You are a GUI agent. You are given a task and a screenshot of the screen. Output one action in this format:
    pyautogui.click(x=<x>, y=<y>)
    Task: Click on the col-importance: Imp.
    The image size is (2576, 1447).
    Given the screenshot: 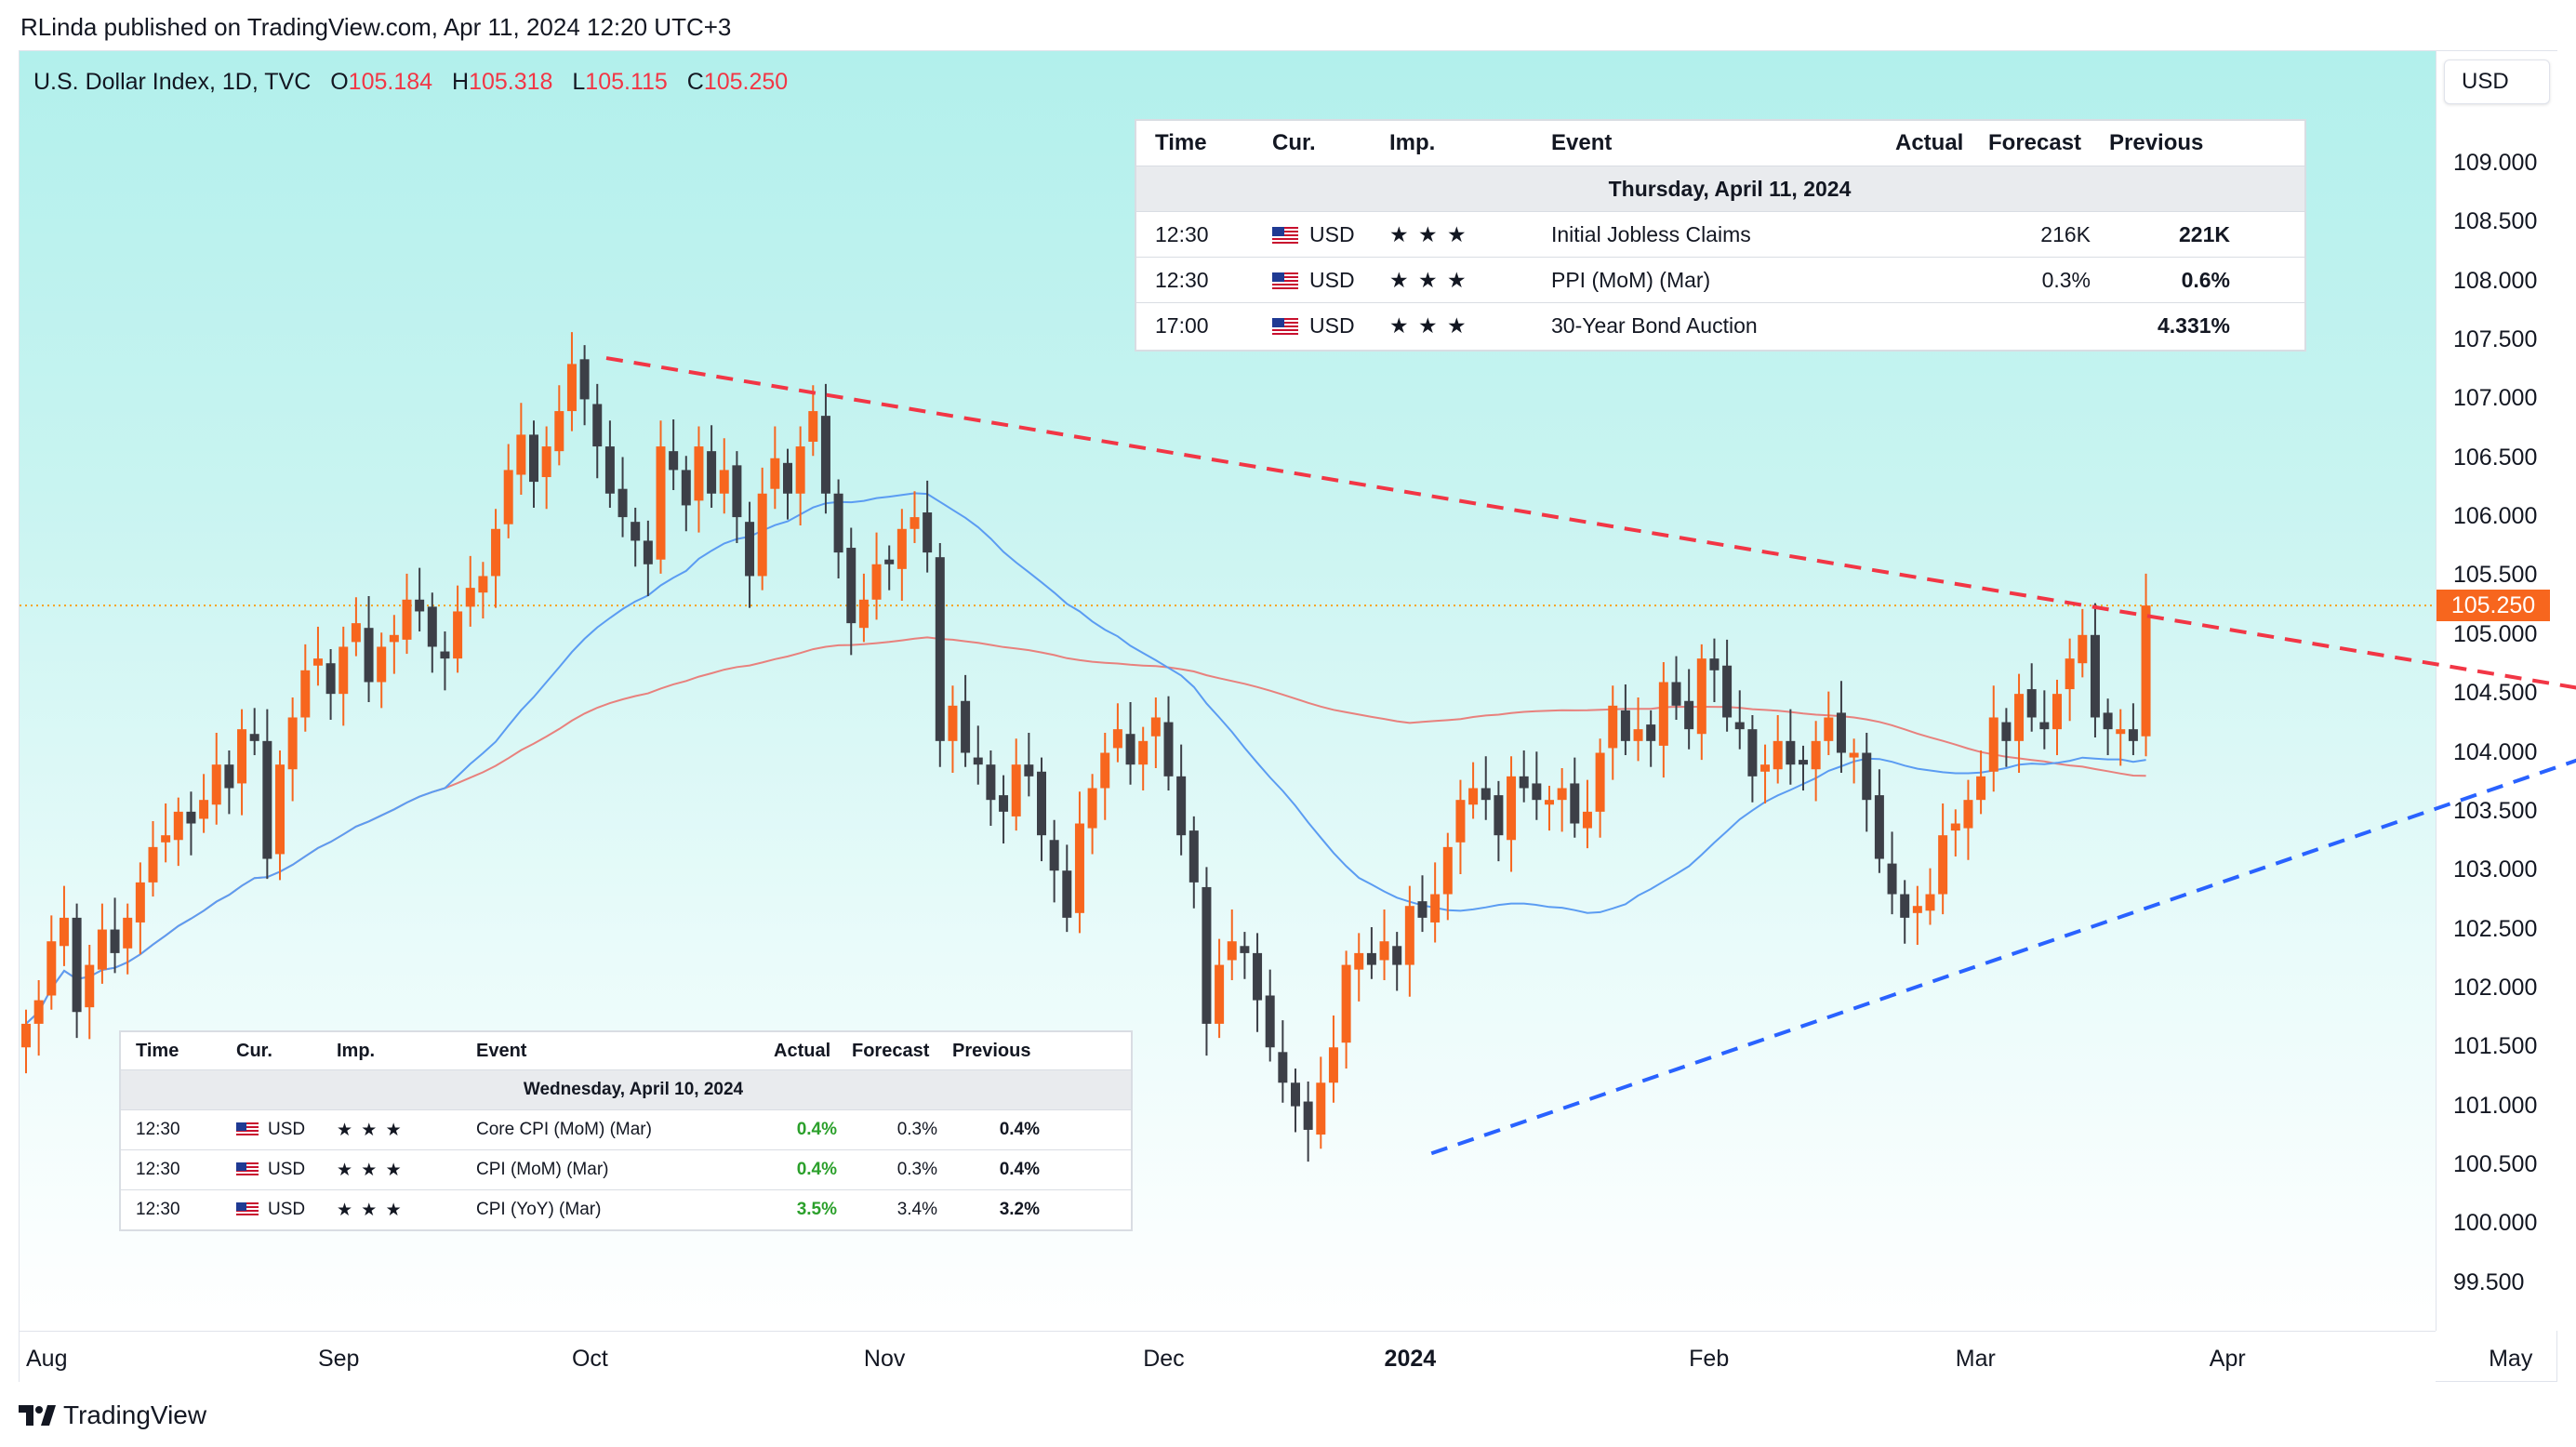 What is the action you would take?
    pyautogui.click(x=1412, y=142)
    